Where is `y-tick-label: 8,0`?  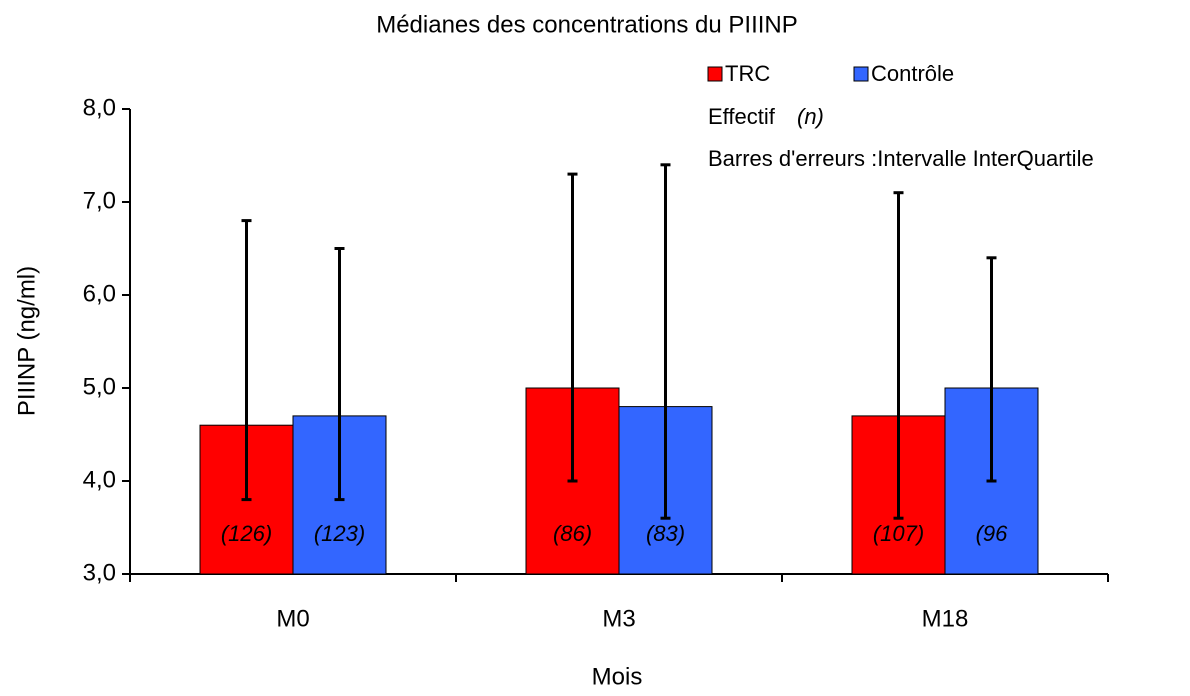
y-tick-label: 8,0 is located at coordinates (99, 107).